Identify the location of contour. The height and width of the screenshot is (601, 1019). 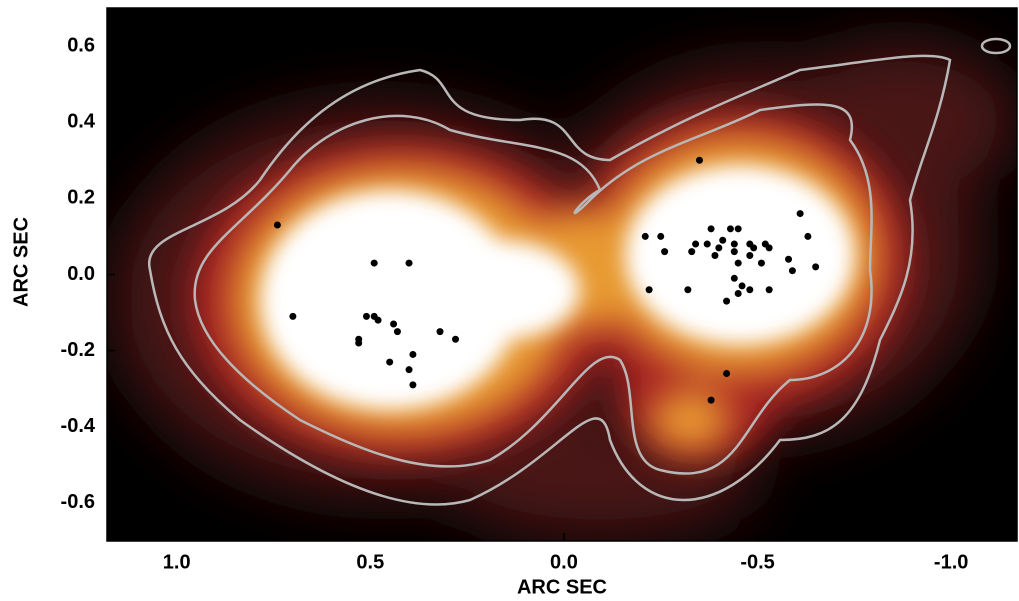
(996, 46).